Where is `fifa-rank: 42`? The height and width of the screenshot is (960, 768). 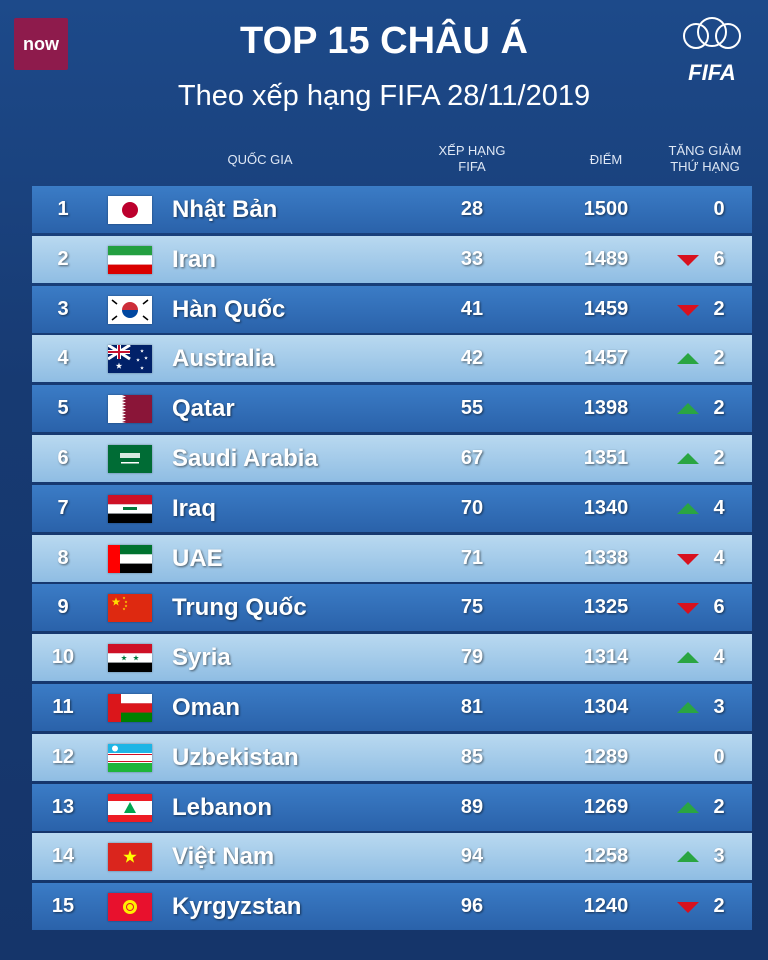 fifa-rank: 42 is located at coordinates (472, 358).